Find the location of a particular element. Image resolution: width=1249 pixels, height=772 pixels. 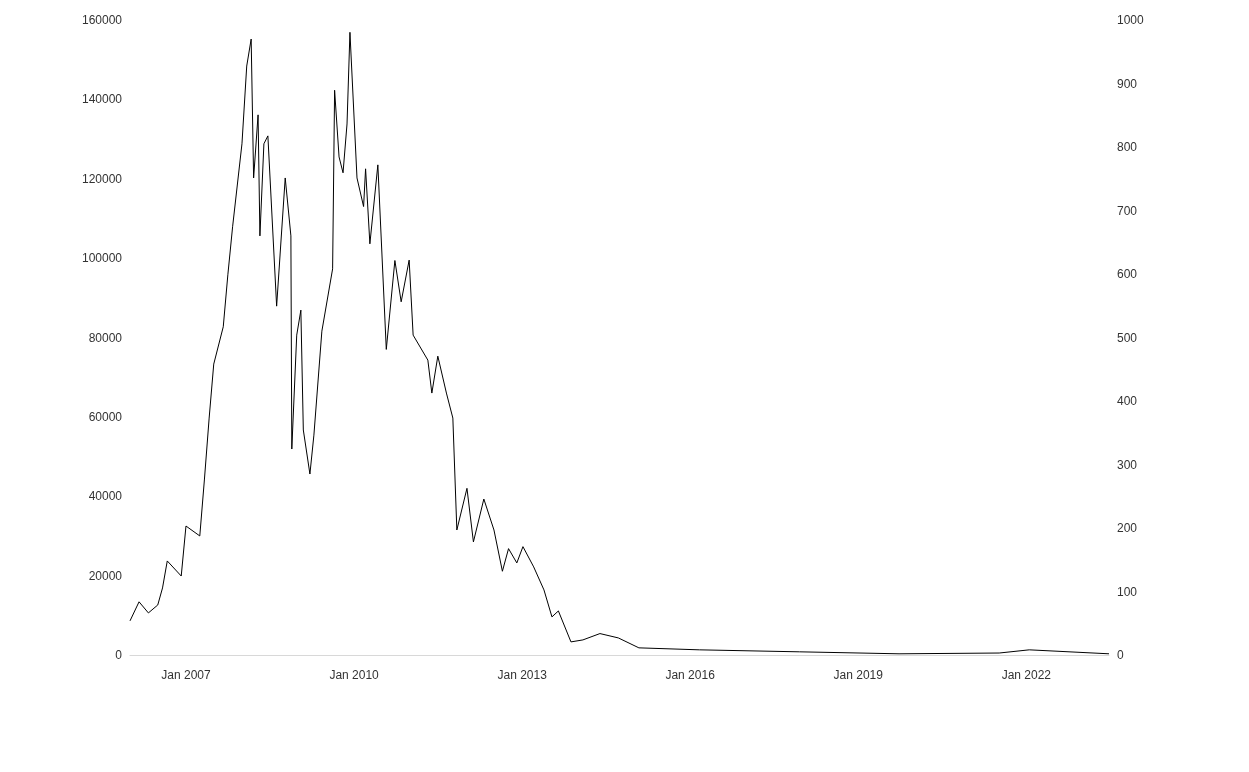

y2-tick-label: 100 is located at coordinates (1127, 591).